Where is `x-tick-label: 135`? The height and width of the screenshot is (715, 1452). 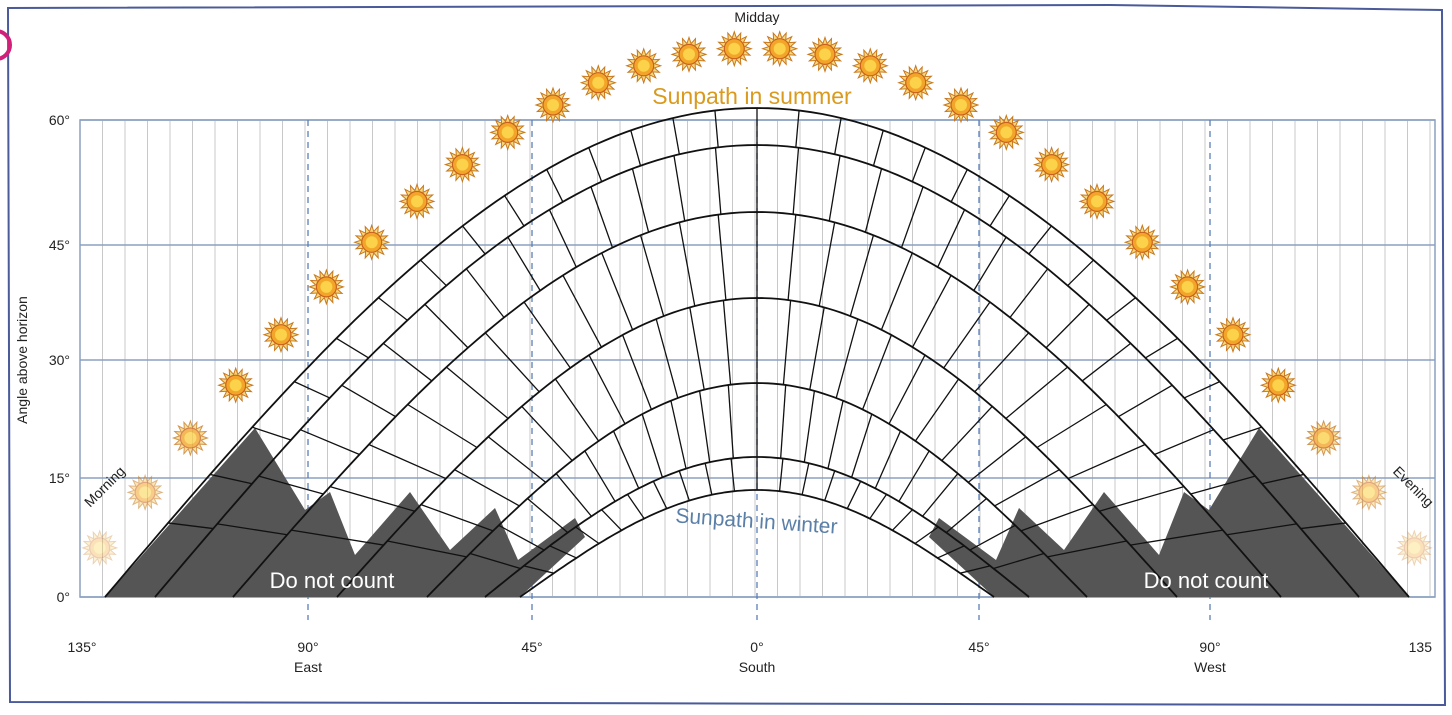
x-tick-label: 135 is located at coordinates (1421, 647).